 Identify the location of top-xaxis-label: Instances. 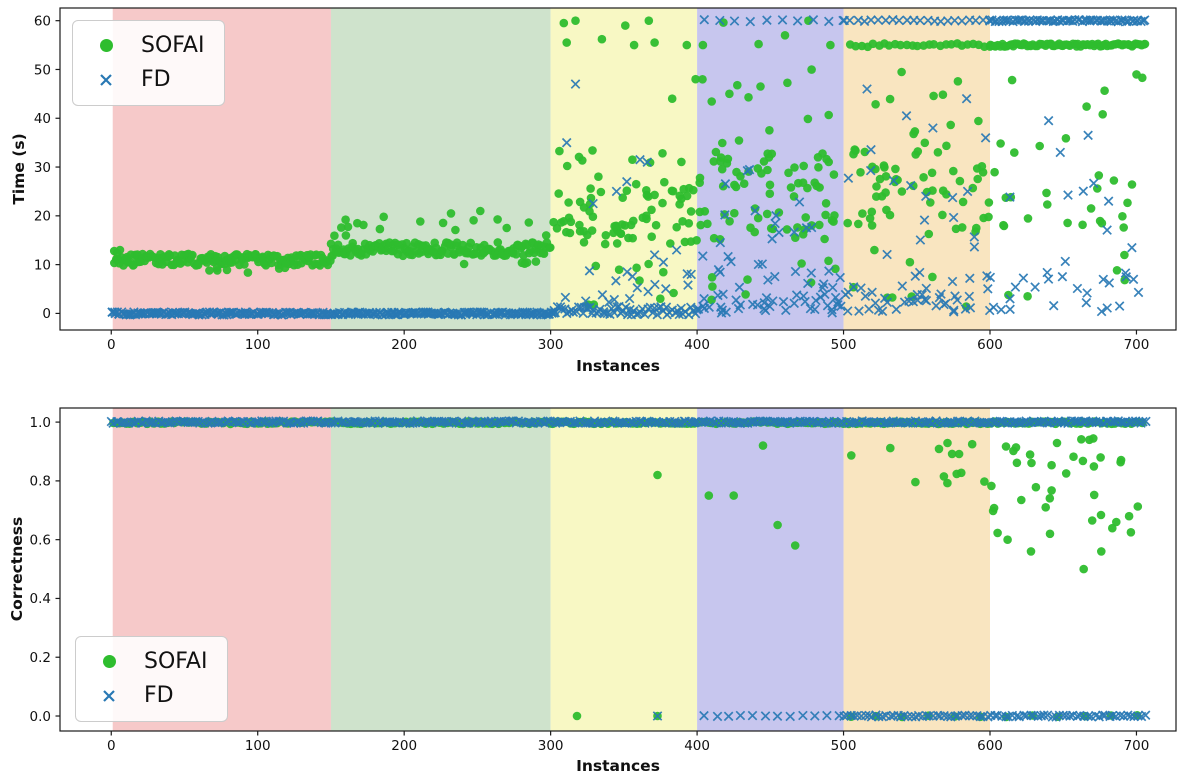
(618, 366).